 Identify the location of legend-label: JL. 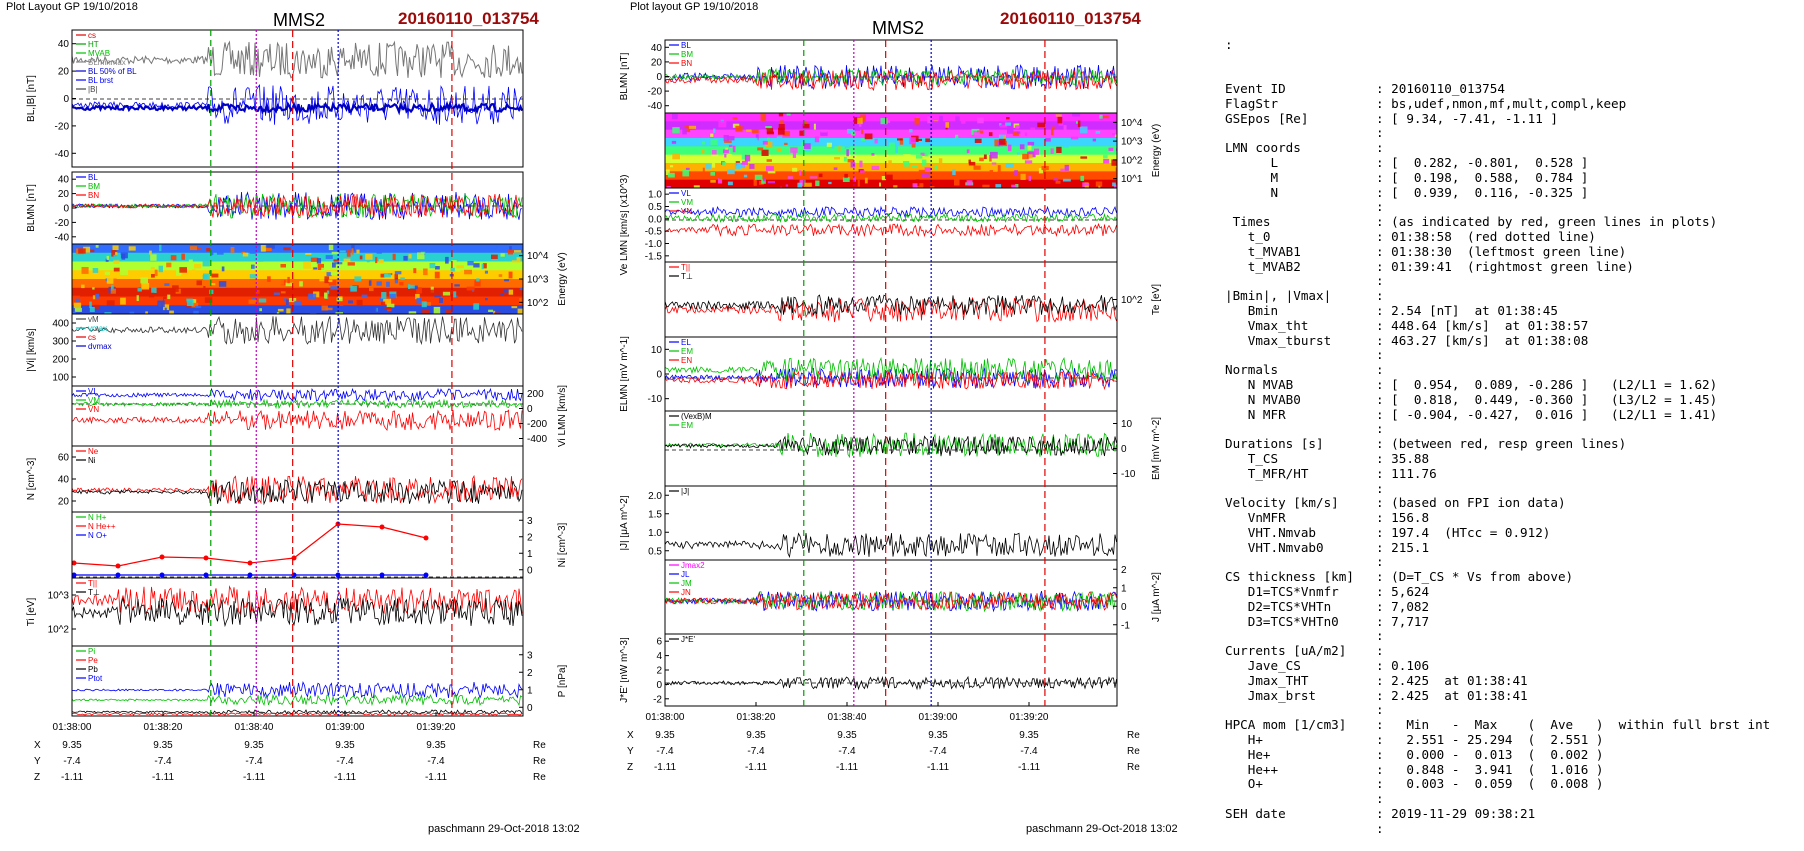
(685, 574).